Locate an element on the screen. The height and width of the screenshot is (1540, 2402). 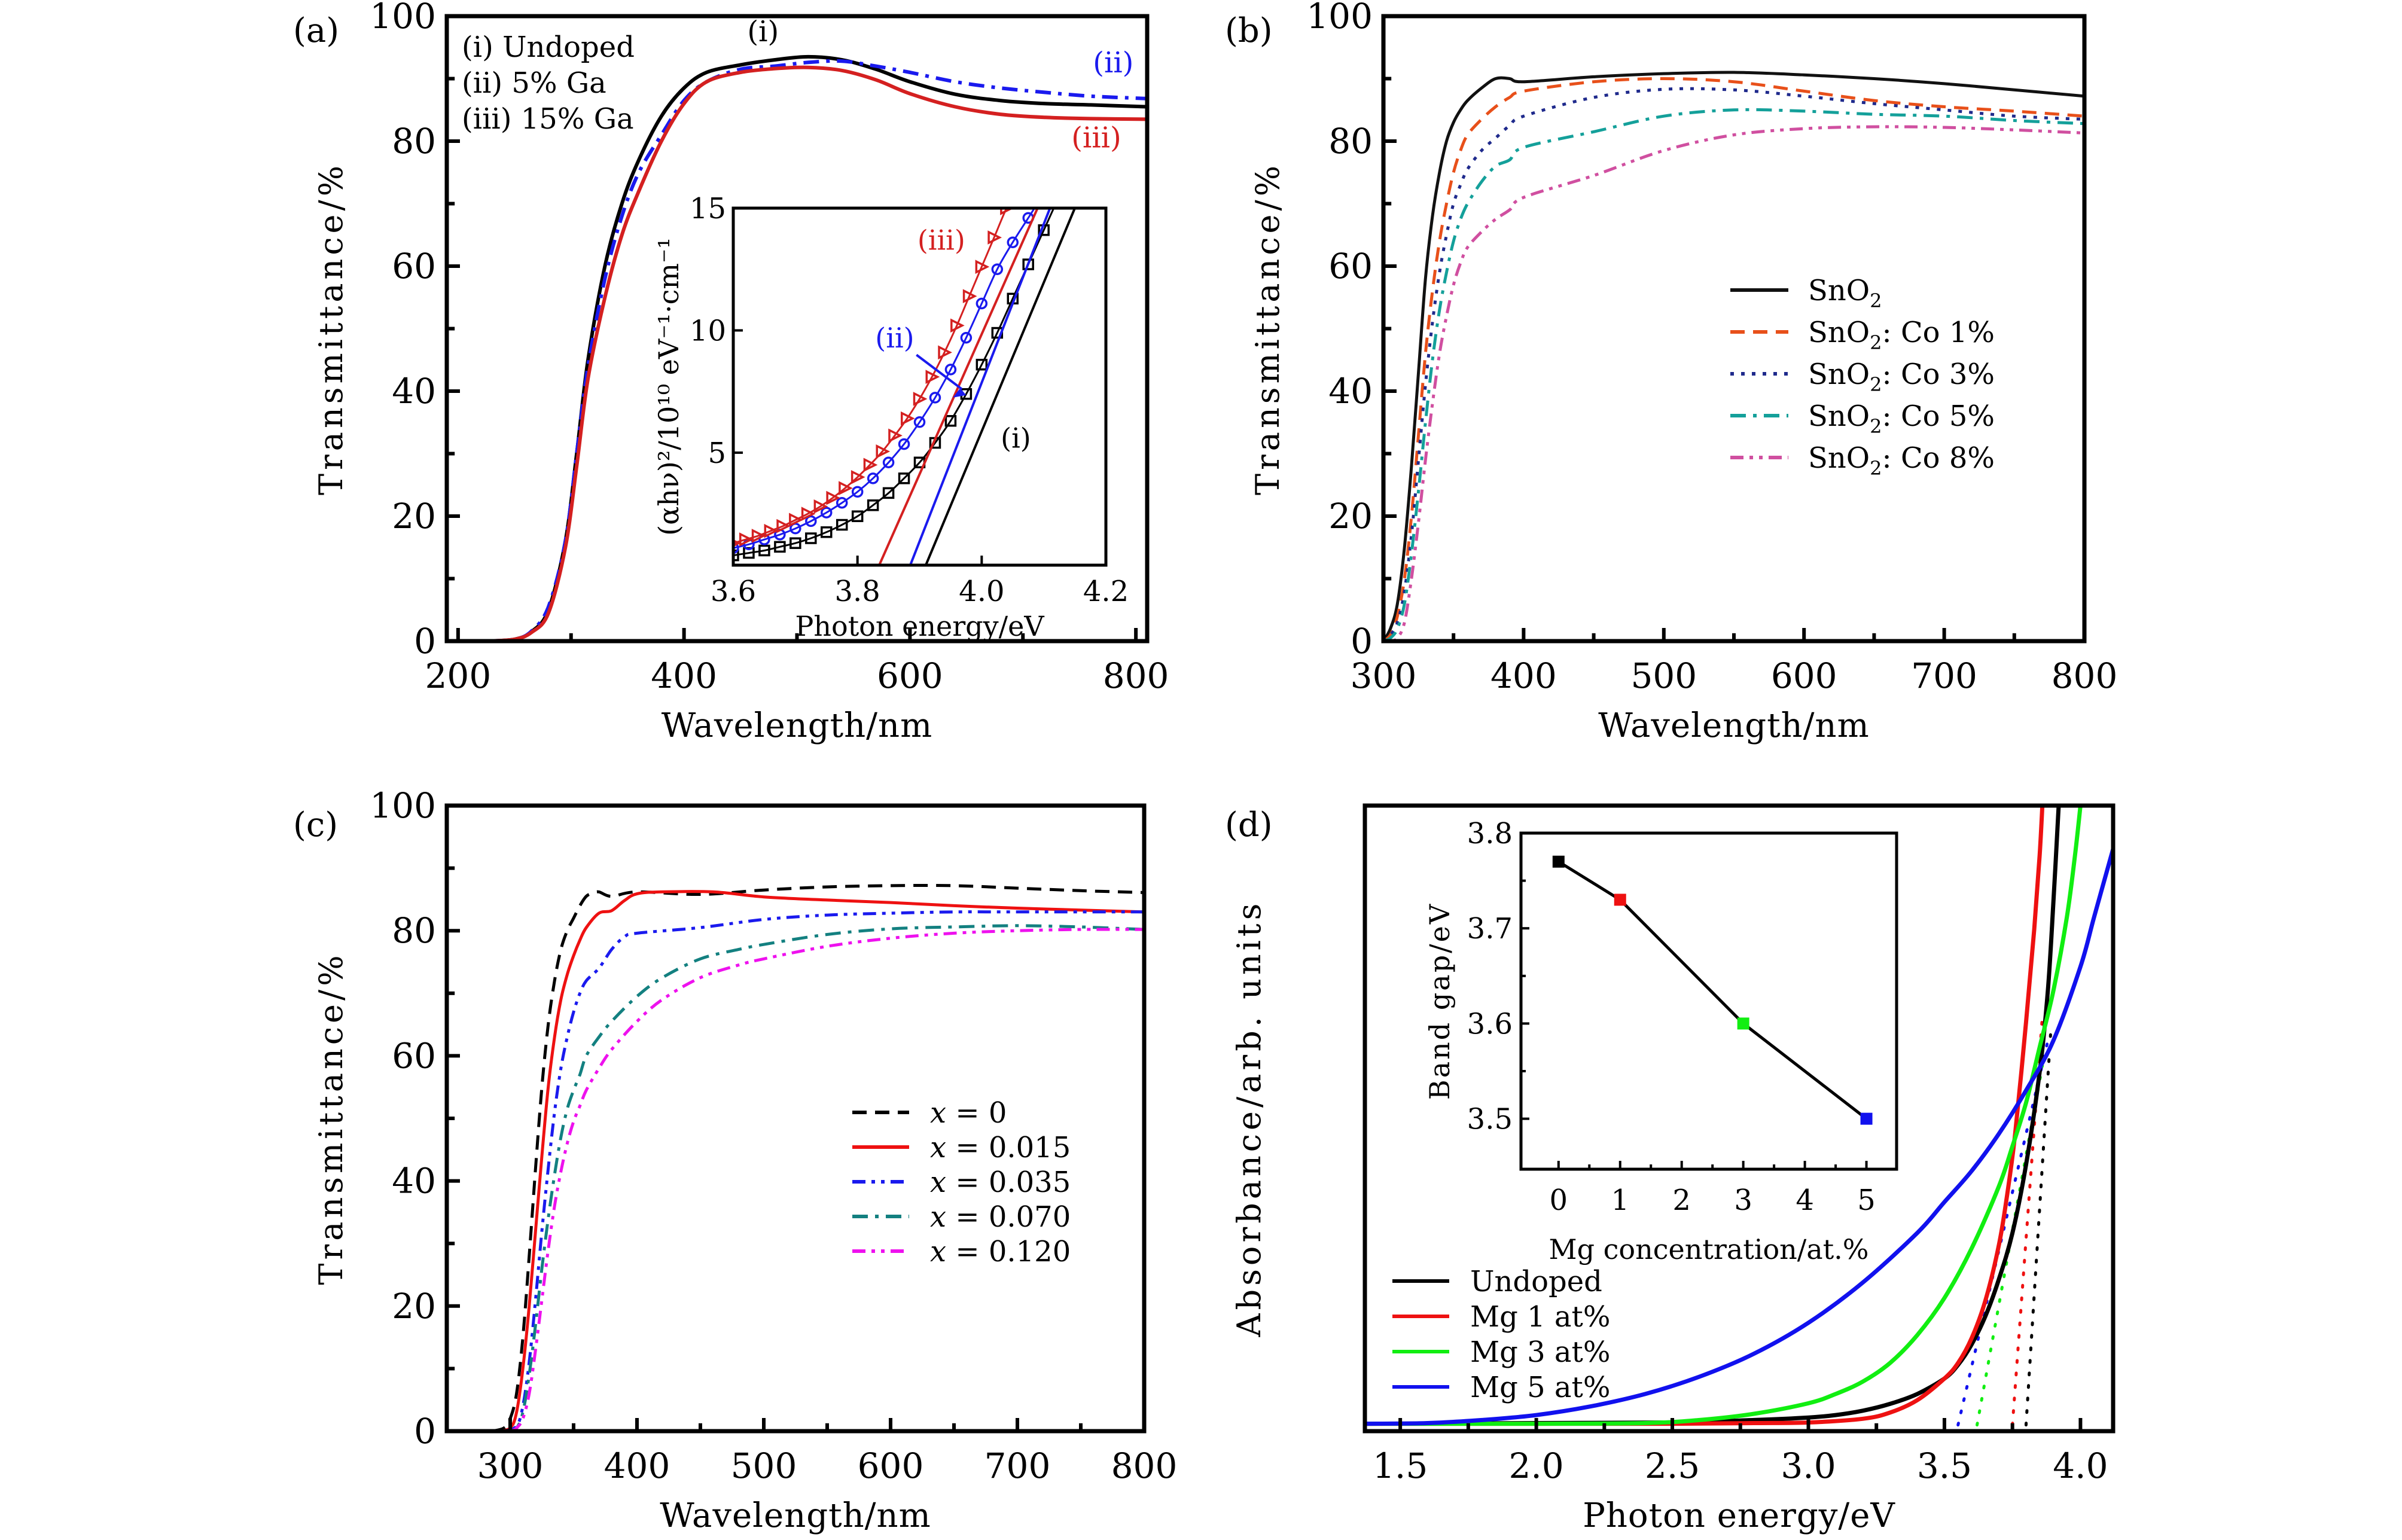
inset-curve-annotation: (ii) is located at coordinates (895, 338).